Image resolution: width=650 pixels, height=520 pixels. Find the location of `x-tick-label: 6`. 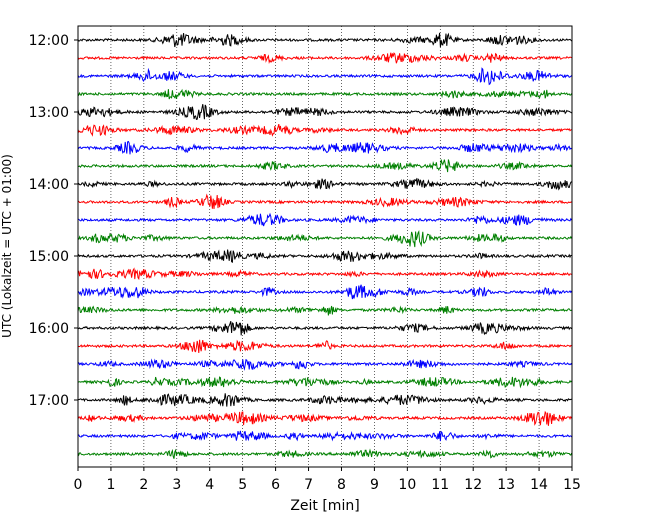

x-tick-label: 6 is located at coordinates (275, 485).